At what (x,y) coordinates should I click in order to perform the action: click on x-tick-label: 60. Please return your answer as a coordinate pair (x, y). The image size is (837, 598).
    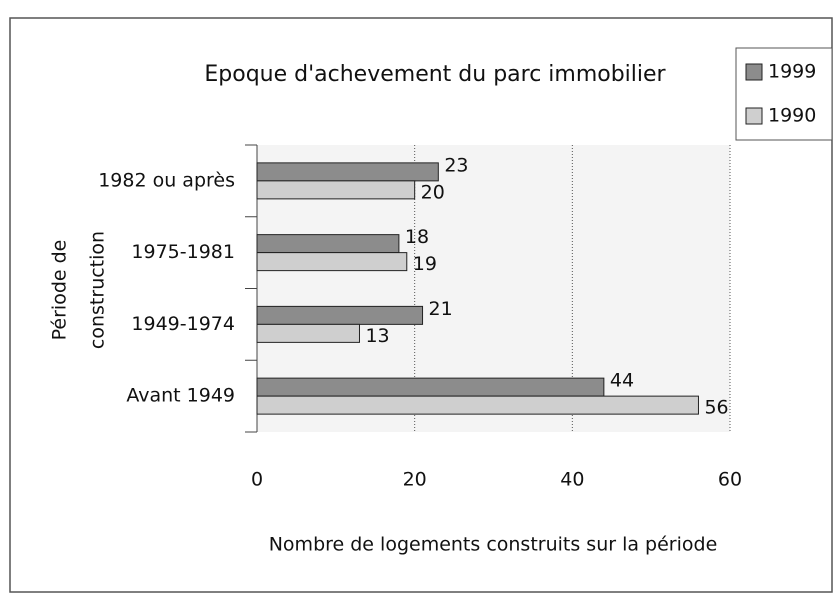
    Looking at the image, I should click on (730, 480).